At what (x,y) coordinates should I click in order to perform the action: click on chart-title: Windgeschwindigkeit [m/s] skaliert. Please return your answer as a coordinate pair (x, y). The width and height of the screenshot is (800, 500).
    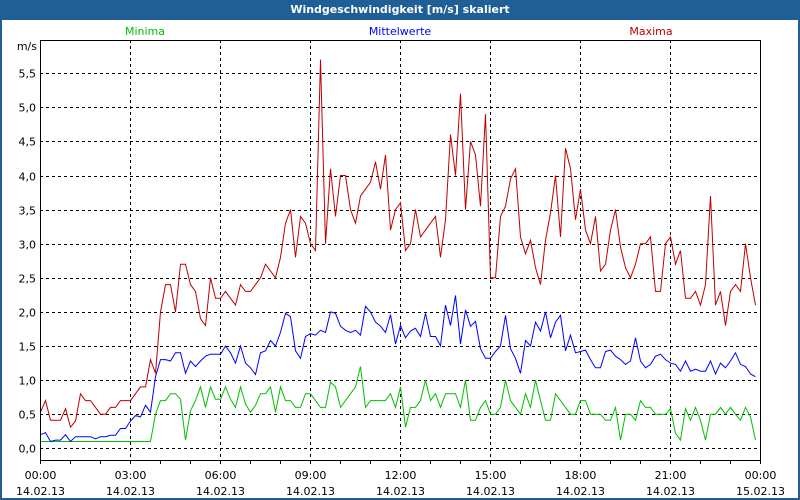
    Looking at the image, I should click on (400, 9).